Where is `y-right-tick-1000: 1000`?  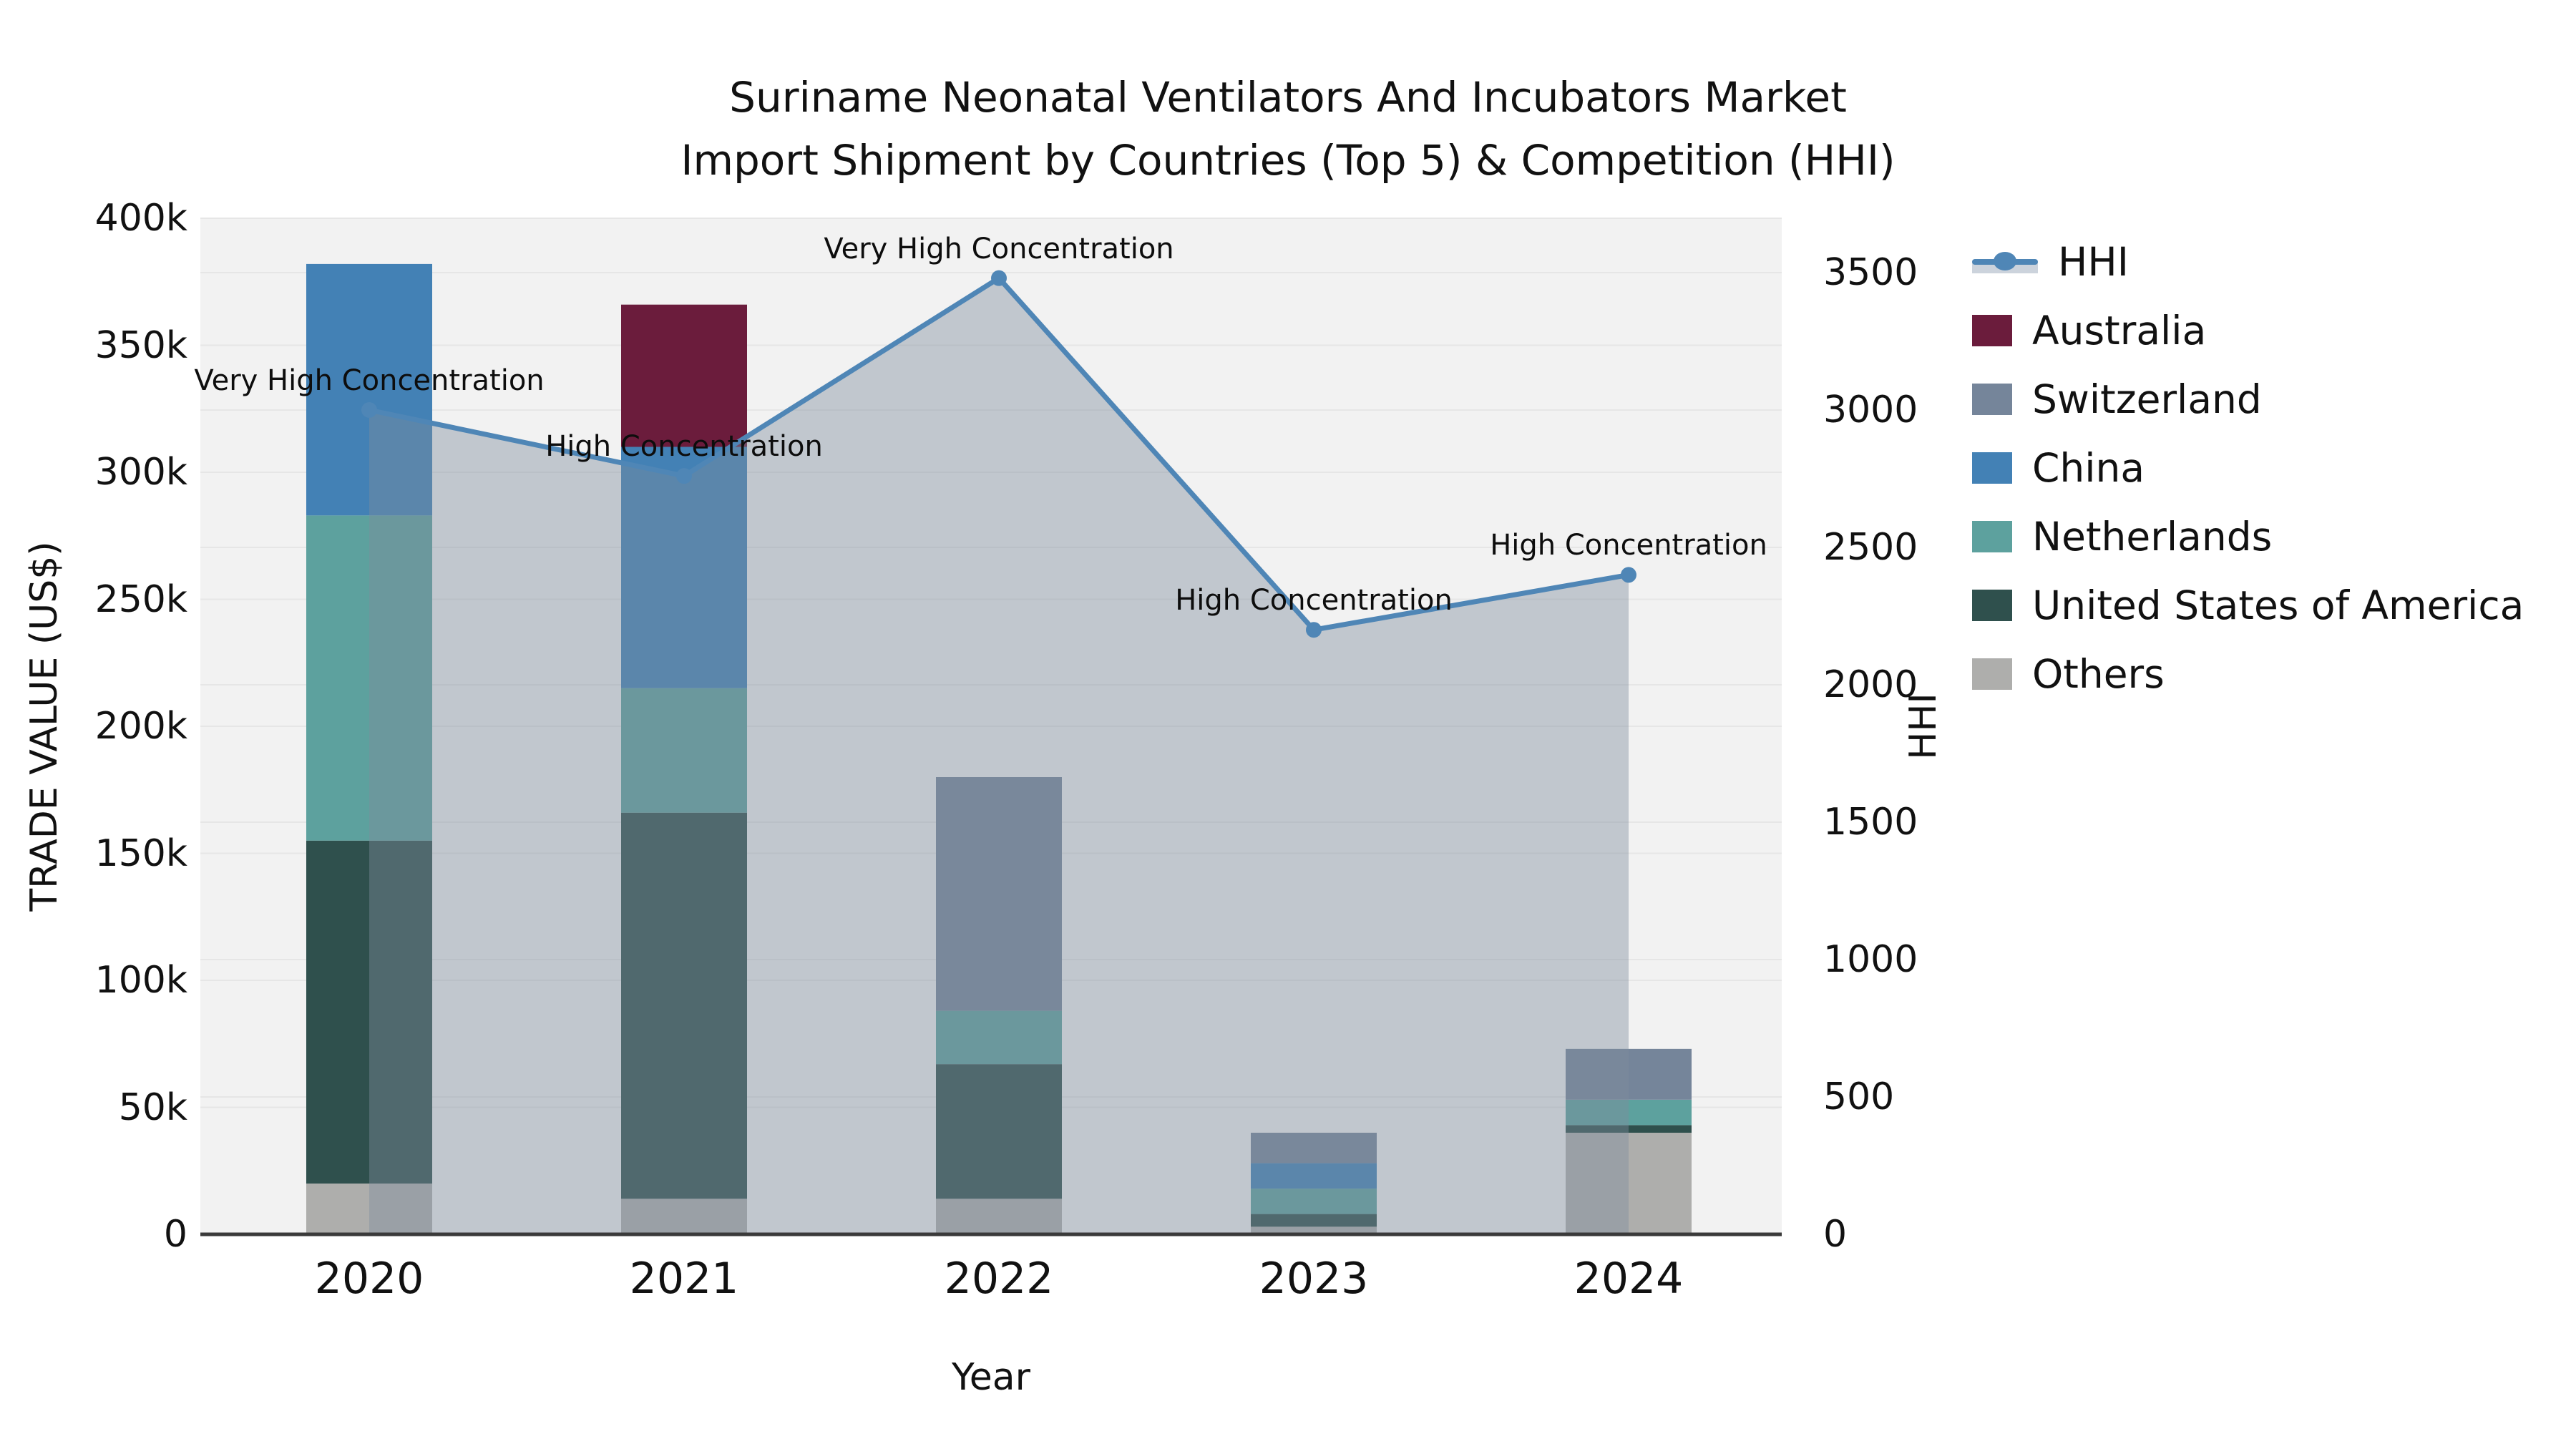 y-right-tick-1000: 1000 is located at coordinates (1870, 959).